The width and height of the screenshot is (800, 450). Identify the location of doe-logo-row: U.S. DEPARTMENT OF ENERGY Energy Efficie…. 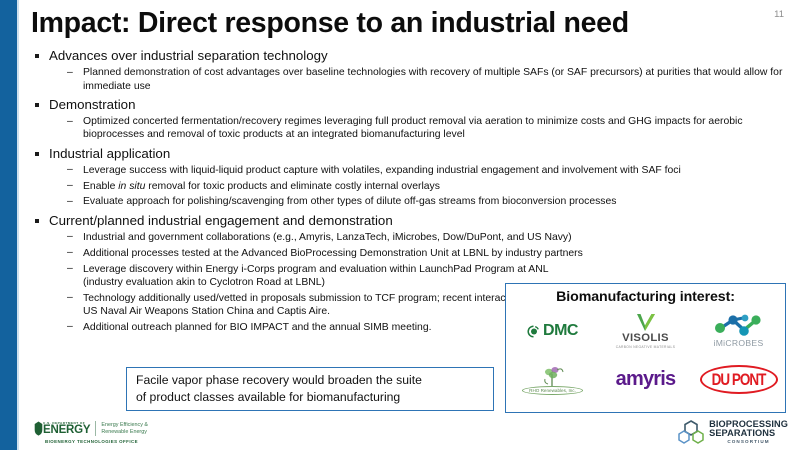
(129, 429).